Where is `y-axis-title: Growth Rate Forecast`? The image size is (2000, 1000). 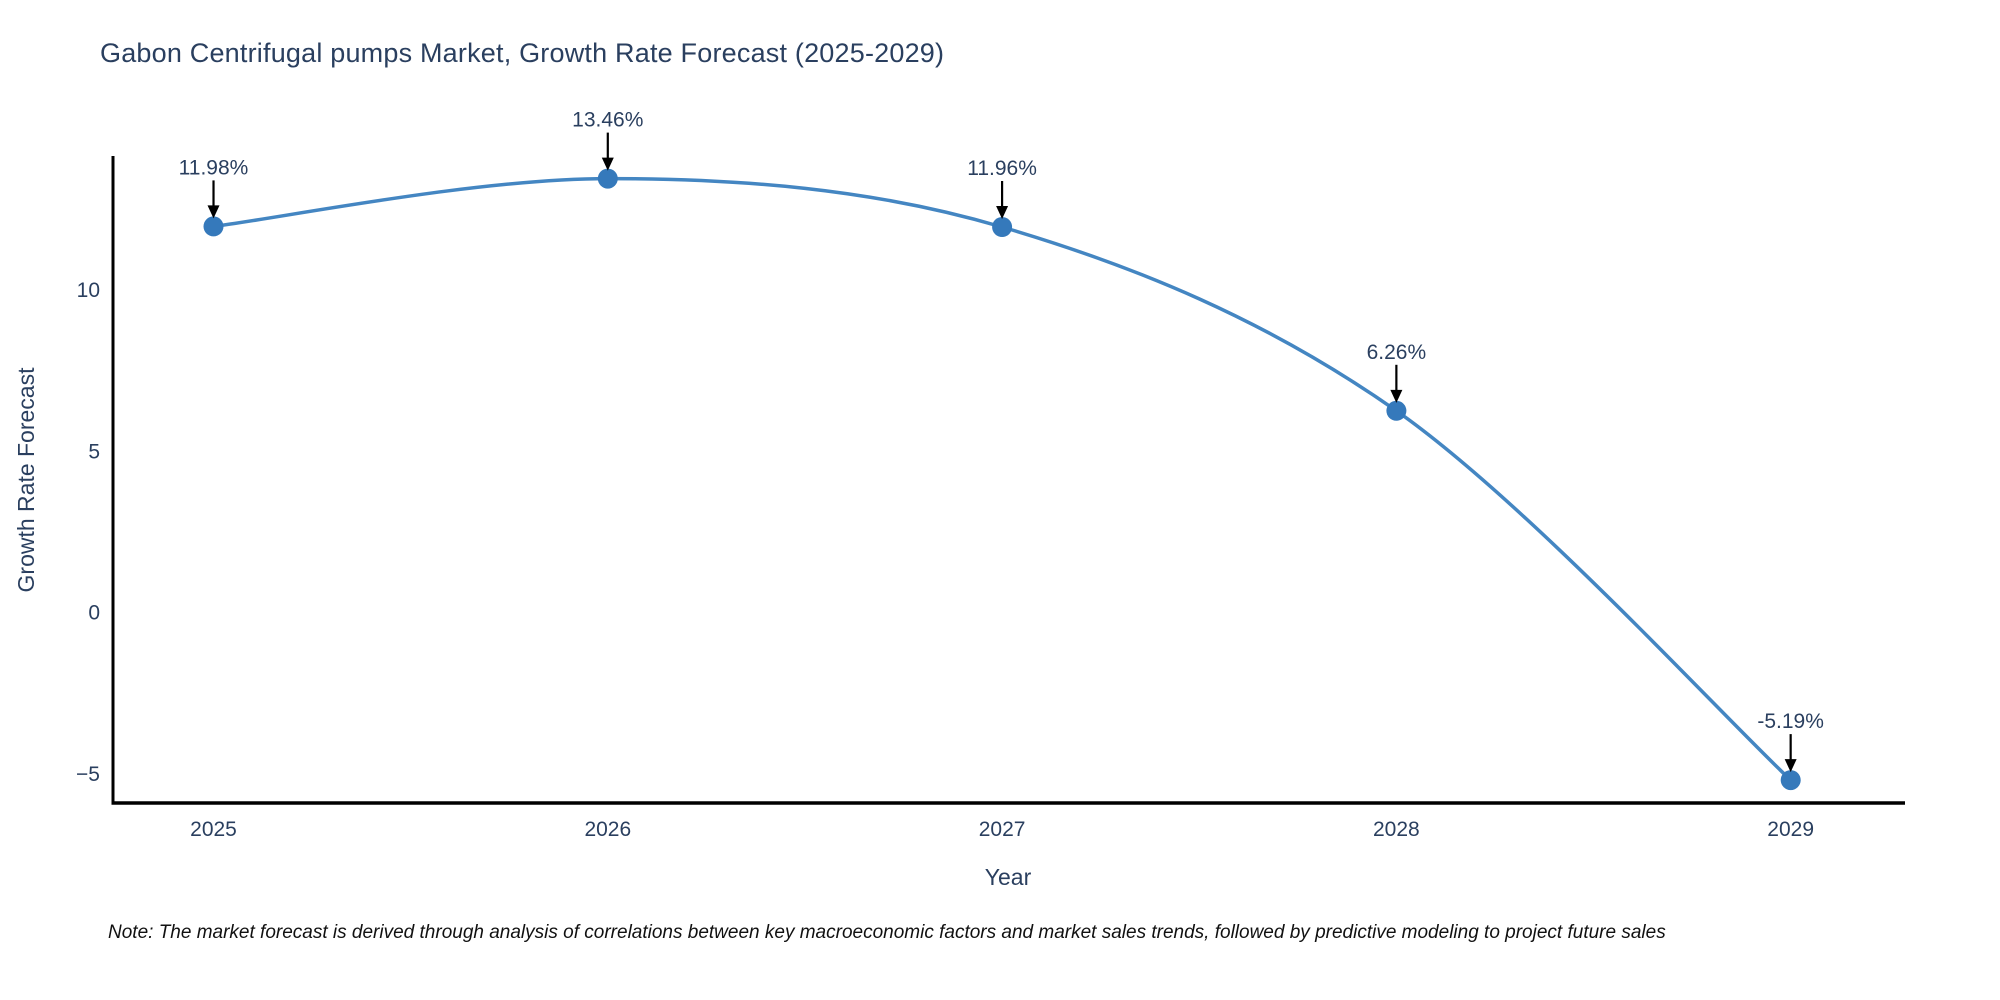
y-axis-title: Growth Rate Forecast is located at coordinates (26, 480).